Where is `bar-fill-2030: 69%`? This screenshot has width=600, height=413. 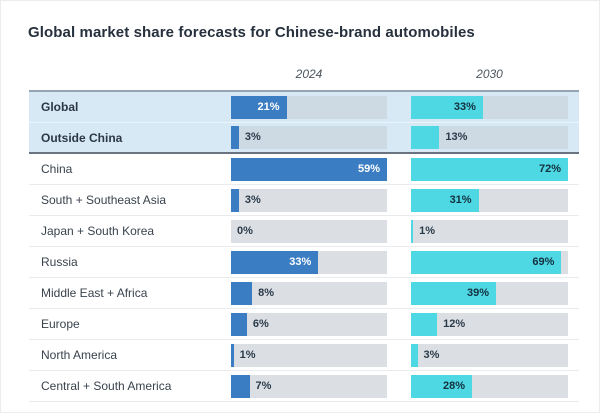 bar-fill-2030: 69% is located at coordinates (486, 262).